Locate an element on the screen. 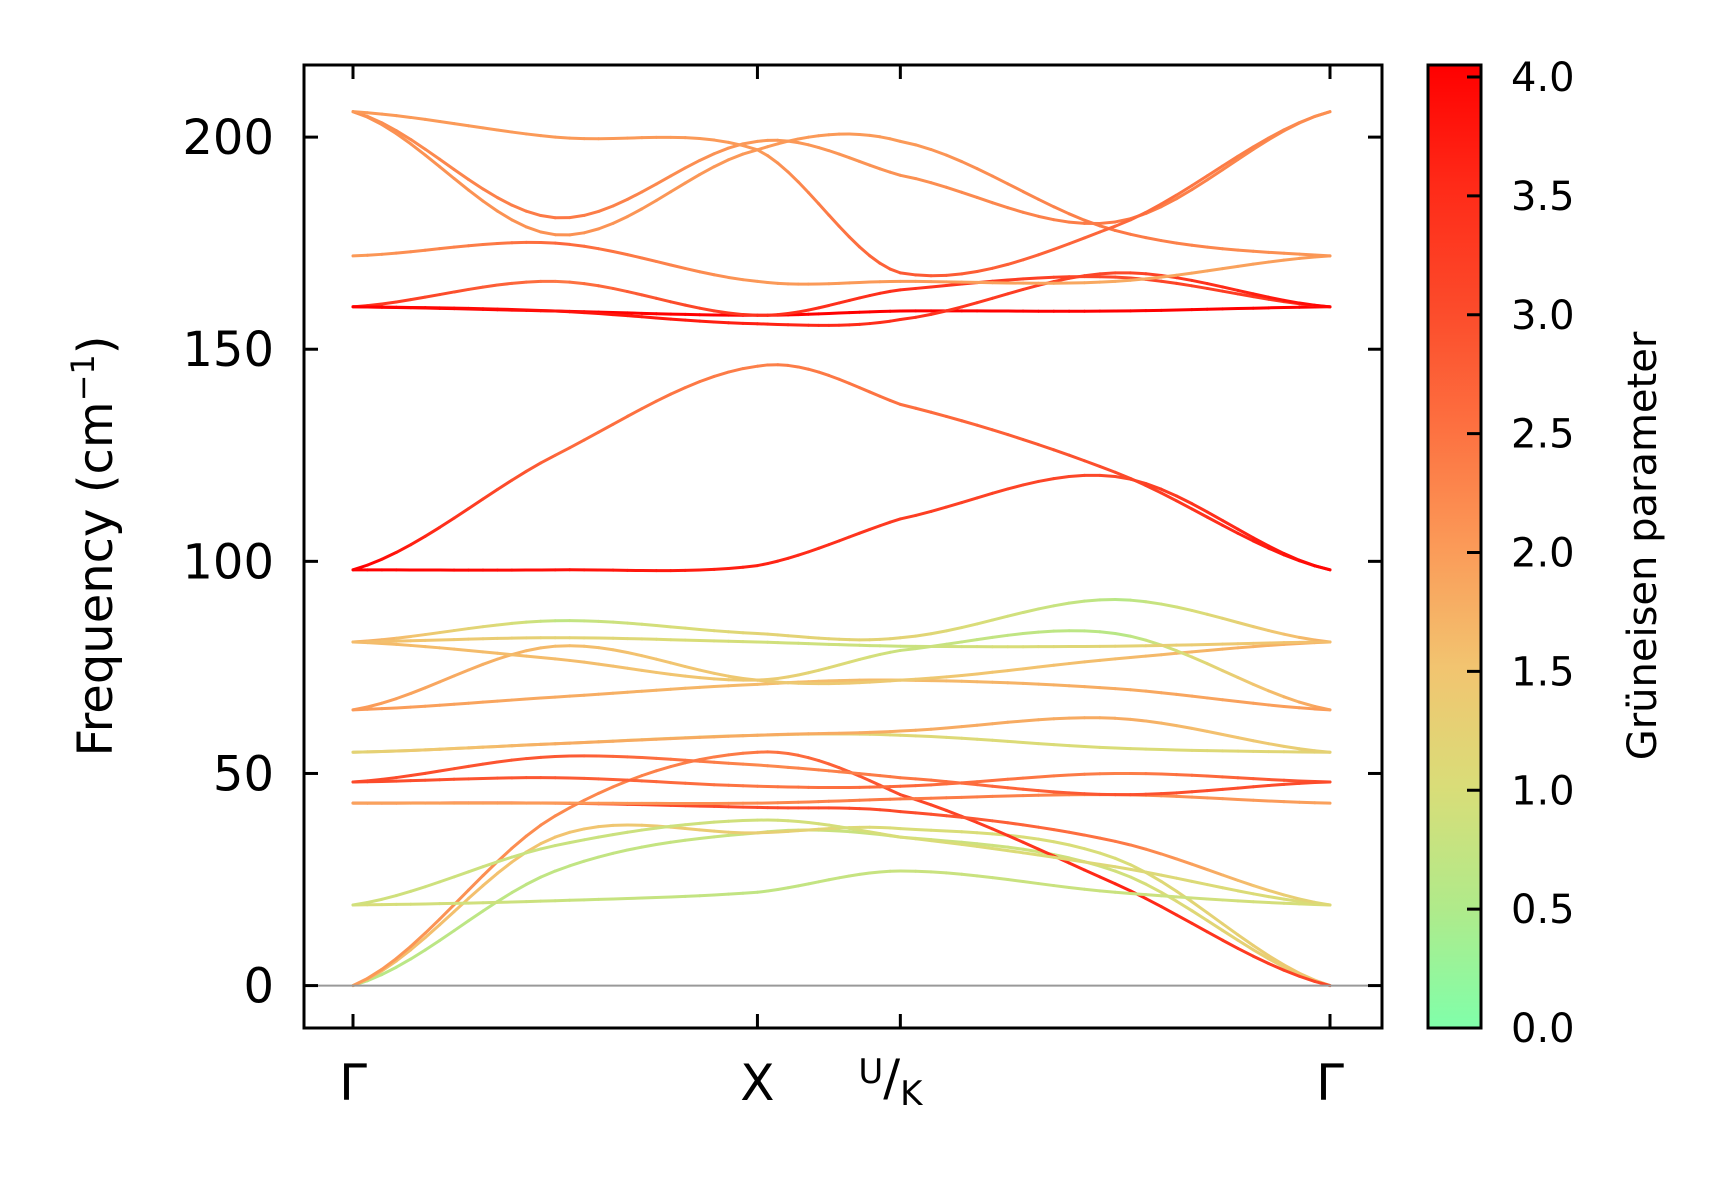 This screenshot has height=1177, width=1733. colorbar-tick-label: 2.5 is located at coordinates (1543, 435).